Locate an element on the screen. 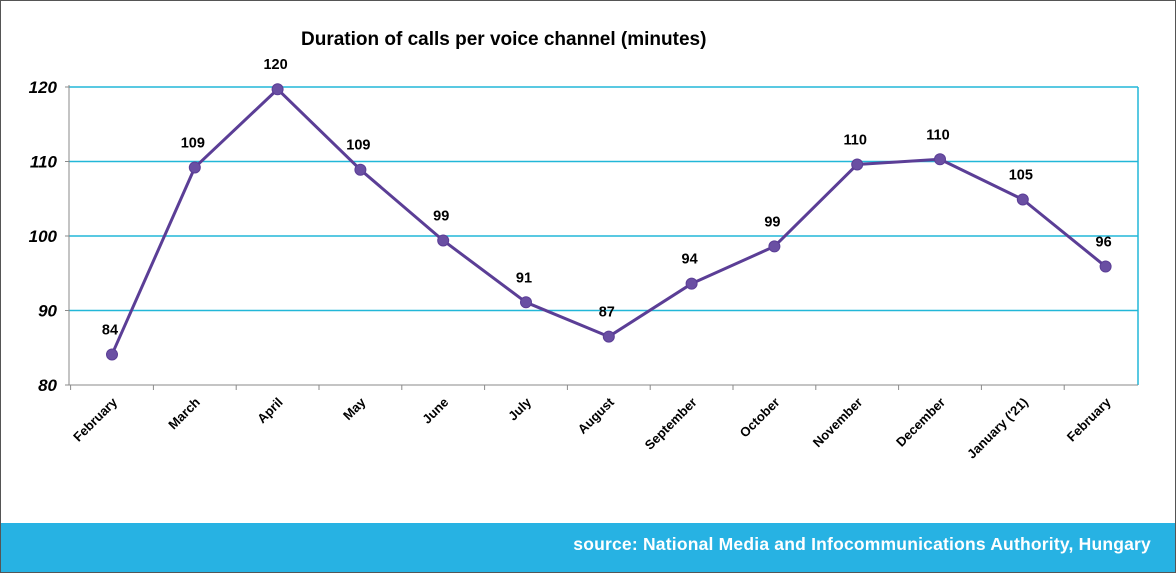 The image size is (1176, 573). data-label: 84 is located at coordinates (110, 330).